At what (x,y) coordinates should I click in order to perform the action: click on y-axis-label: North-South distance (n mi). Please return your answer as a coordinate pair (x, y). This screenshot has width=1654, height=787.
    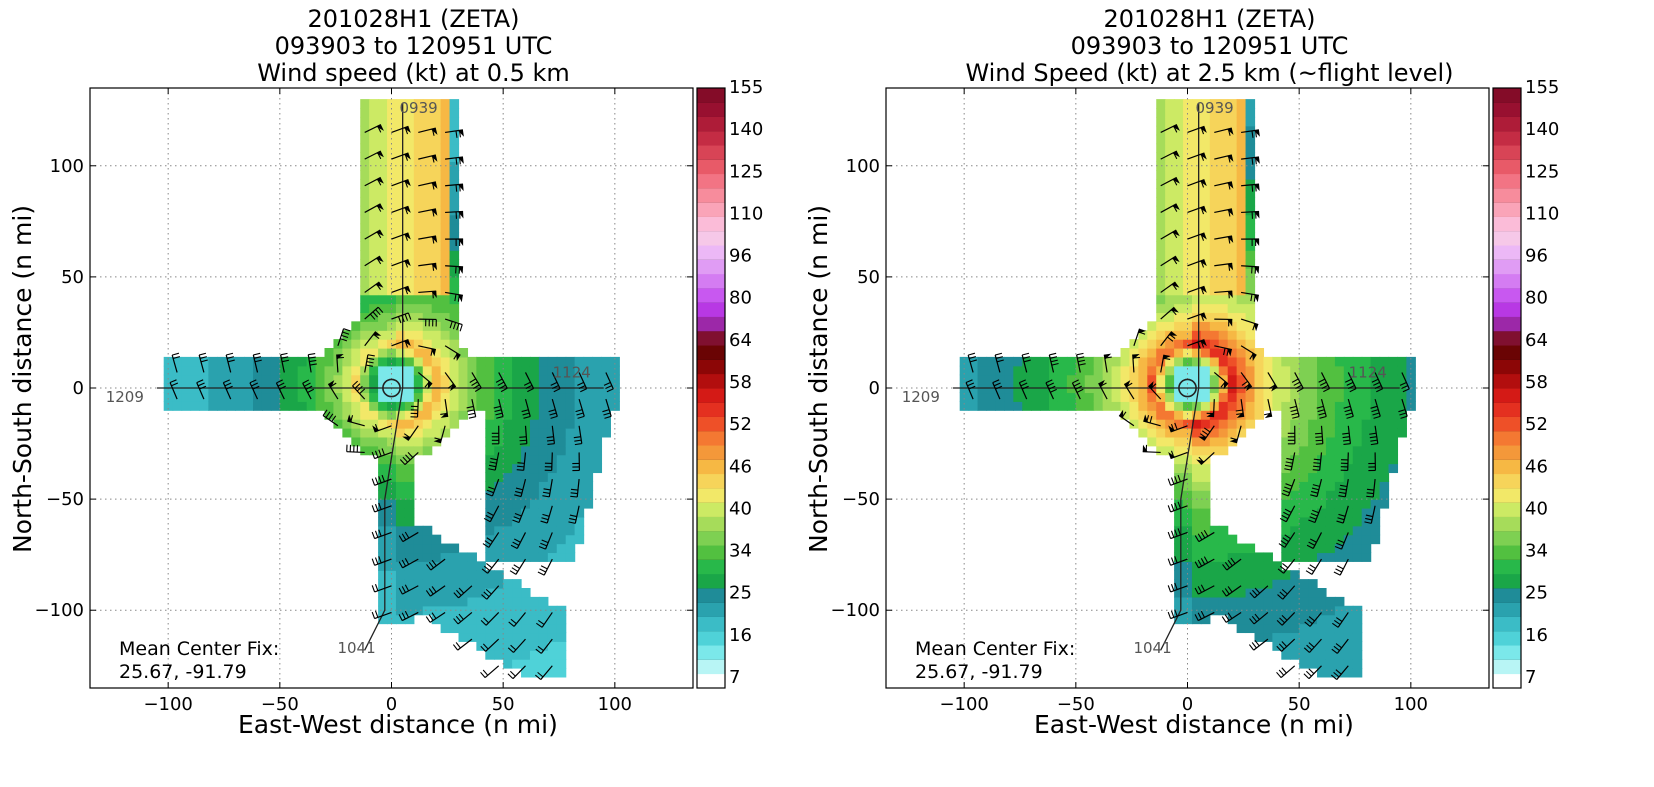
    Looking at the image, I should click on (22, 378).